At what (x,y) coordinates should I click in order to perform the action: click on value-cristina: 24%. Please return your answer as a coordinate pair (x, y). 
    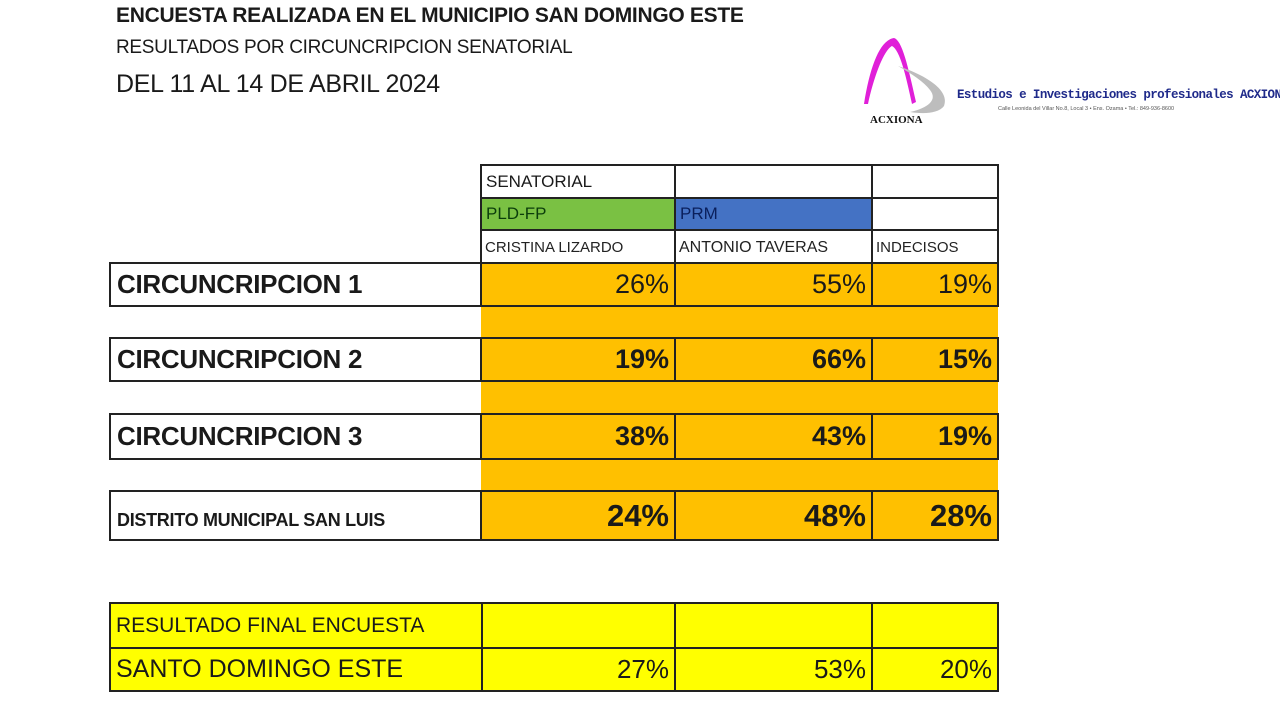
    Looking at the image, I should click on (578, 515).